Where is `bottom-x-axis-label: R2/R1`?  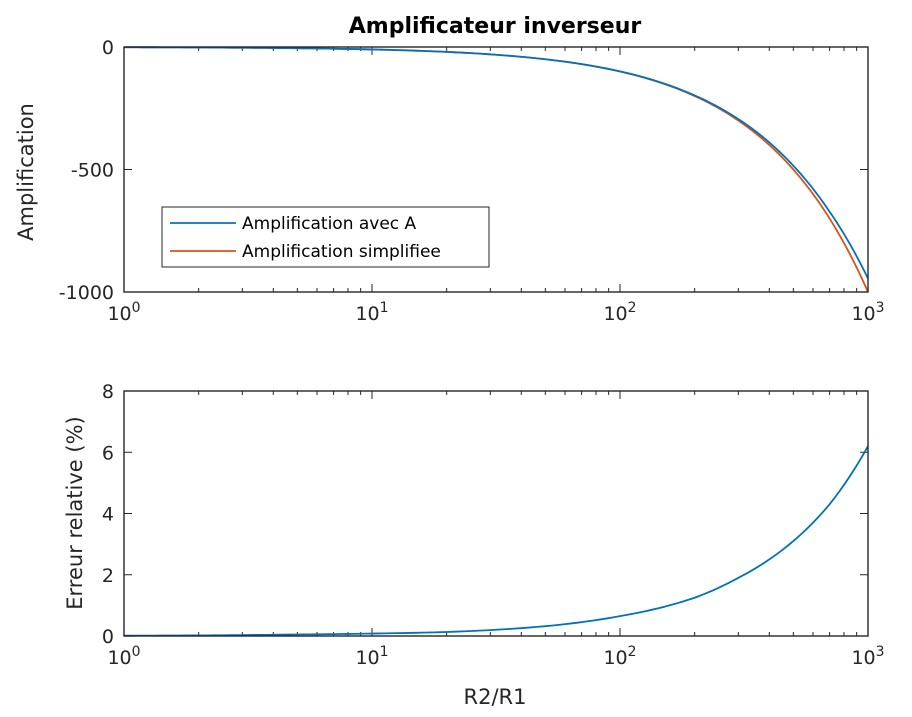
bottom-x-axis-label: R2/R1 is located at coordinates (495, 697).